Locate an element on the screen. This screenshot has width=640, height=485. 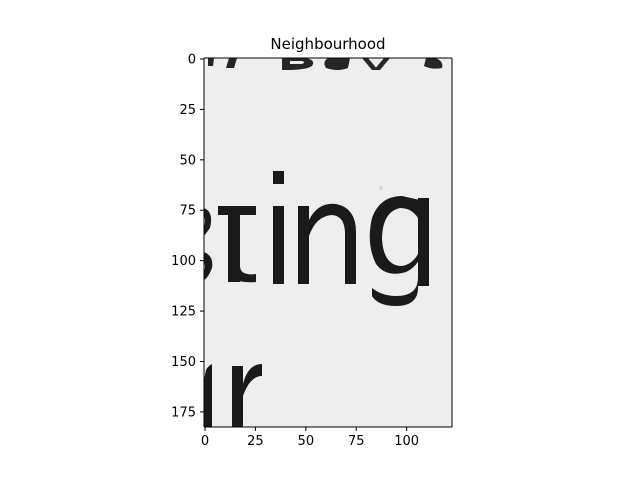
y-axis: 0 25 50 75 100 125 150 175 is located at coordinates (187, 236).